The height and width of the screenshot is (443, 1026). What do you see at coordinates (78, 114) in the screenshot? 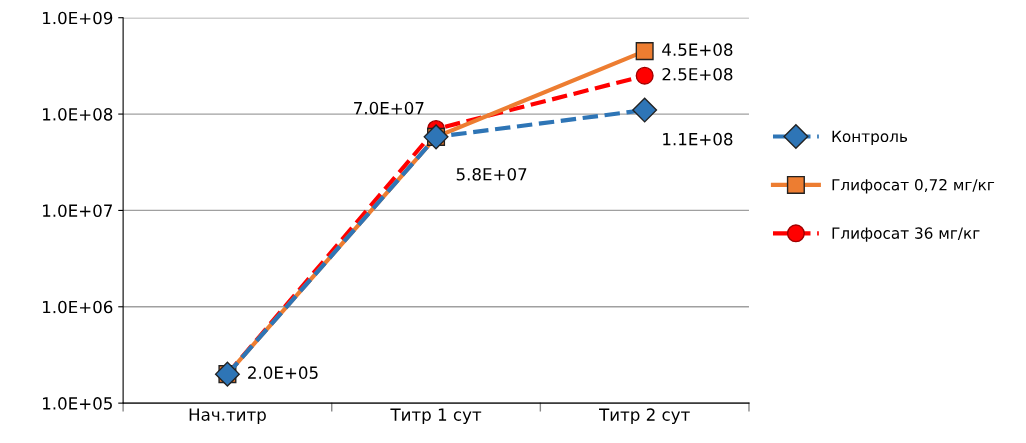
I see `y-tick-label: 1.0E+08` at bounding box center [78, 114].